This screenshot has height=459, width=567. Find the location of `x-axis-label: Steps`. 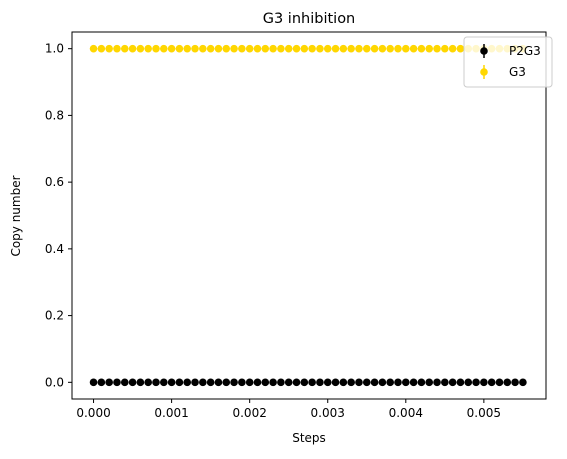

x-axis-label: Steps is located at coordinates (309, 438).